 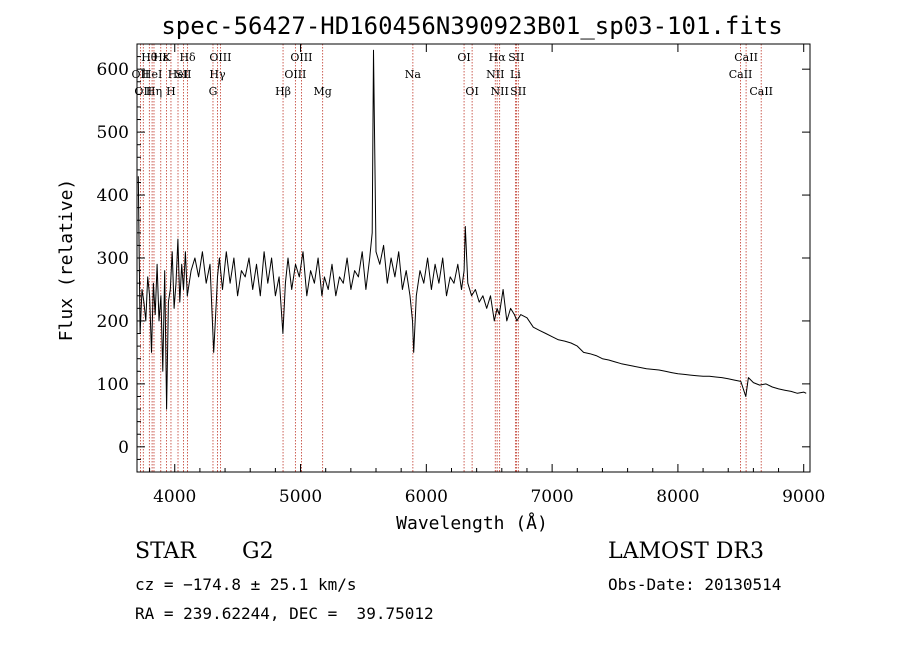 I want to click on spectral-line-label: Na, so click(x=413, y=74).